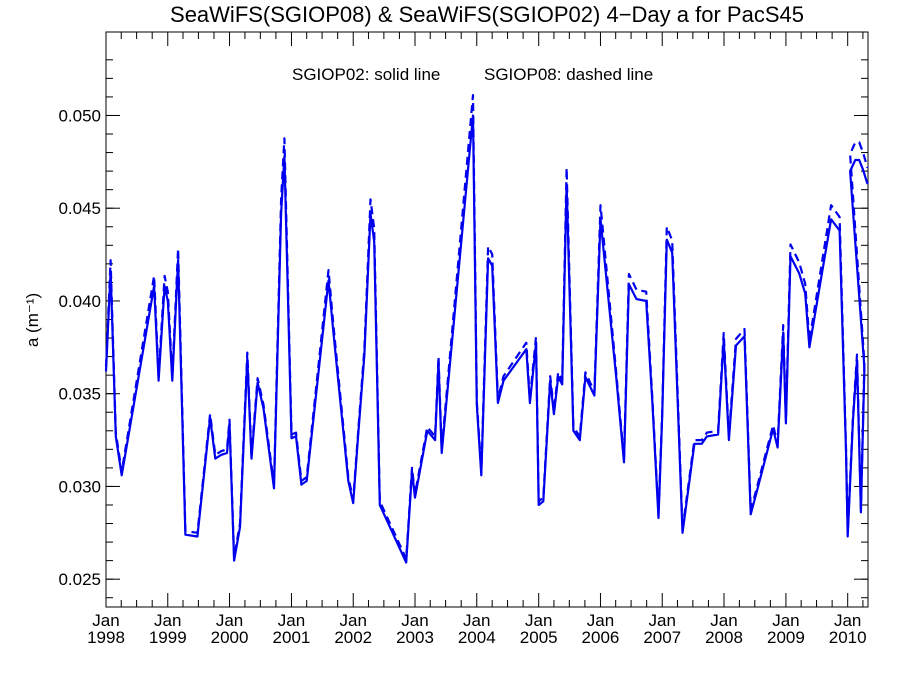 This screenshot has width=900, height=675. Describe the element at coordinates (79, 486) in the screenshot. I see `y-tick-label: 0.030` at that location.